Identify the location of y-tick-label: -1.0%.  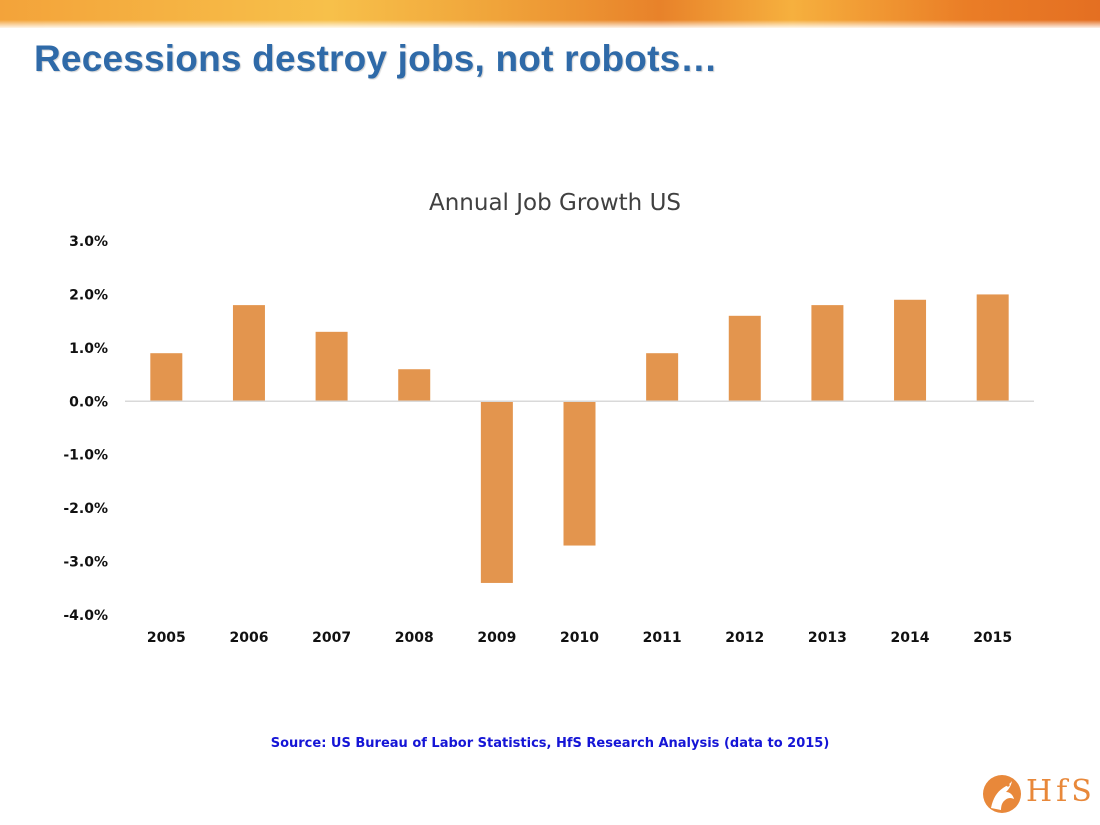
(85, 456).